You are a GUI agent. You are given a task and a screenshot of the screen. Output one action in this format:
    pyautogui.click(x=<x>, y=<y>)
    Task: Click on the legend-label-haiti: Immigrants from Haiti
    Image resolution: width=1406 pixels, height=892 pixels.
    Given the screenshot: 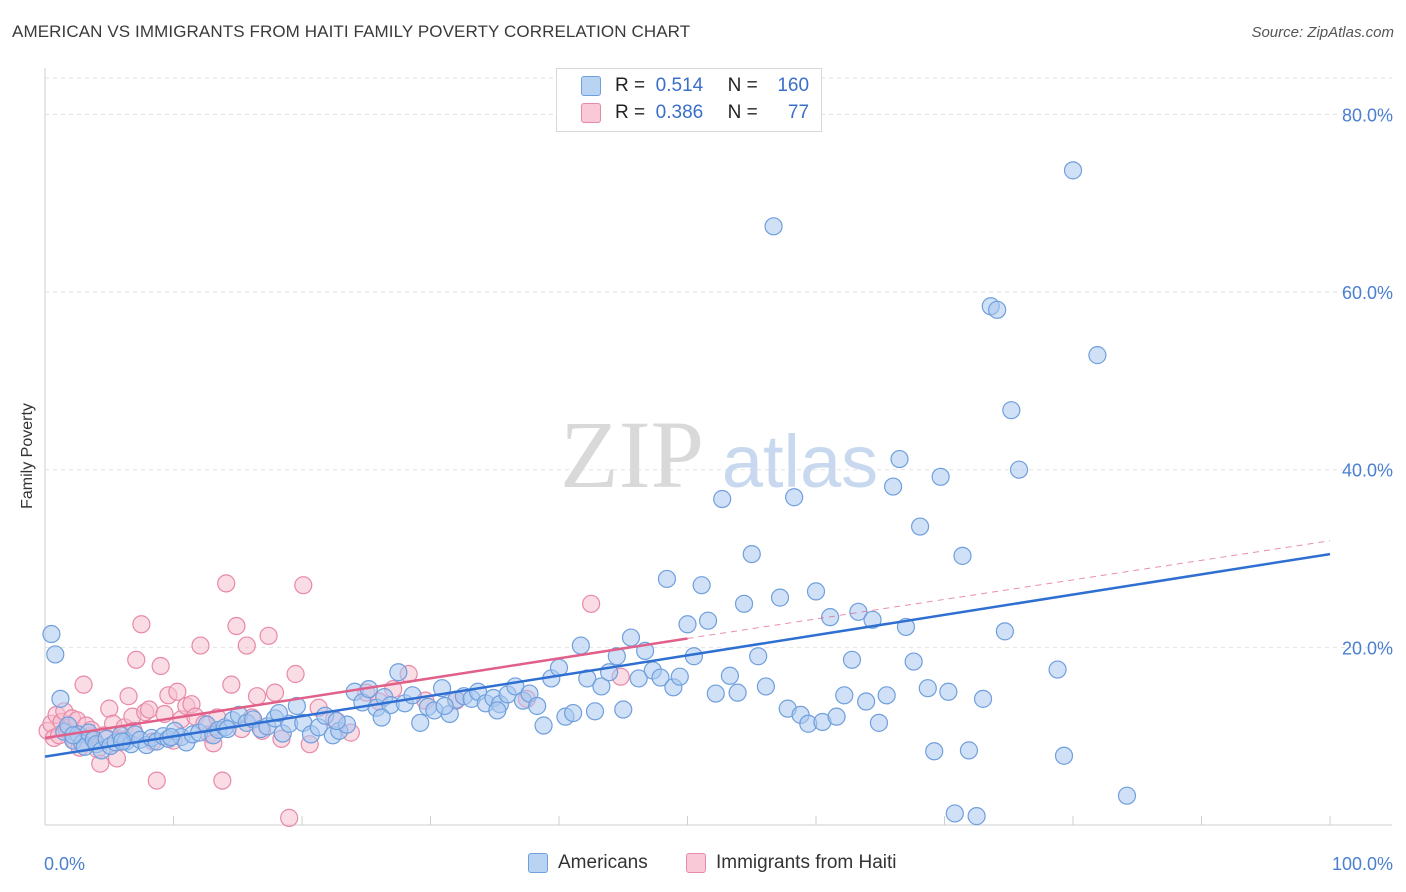 What is the action you would take?
    pyautogui.click(x=806, y=862)
    